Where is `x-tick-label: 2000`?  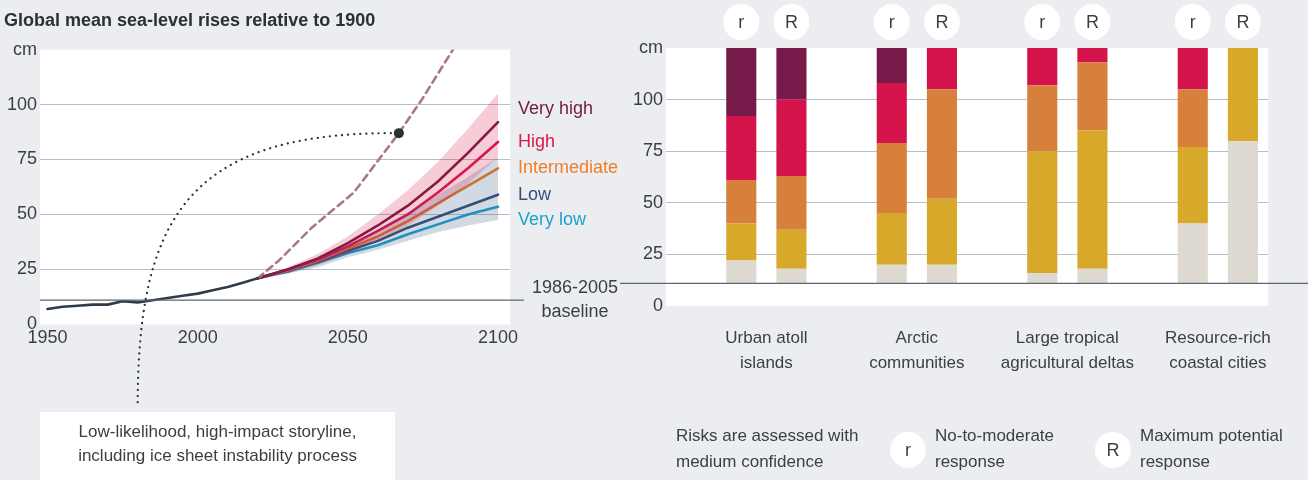 x-tick-label: 2000 is located at coordinates (197, 337).